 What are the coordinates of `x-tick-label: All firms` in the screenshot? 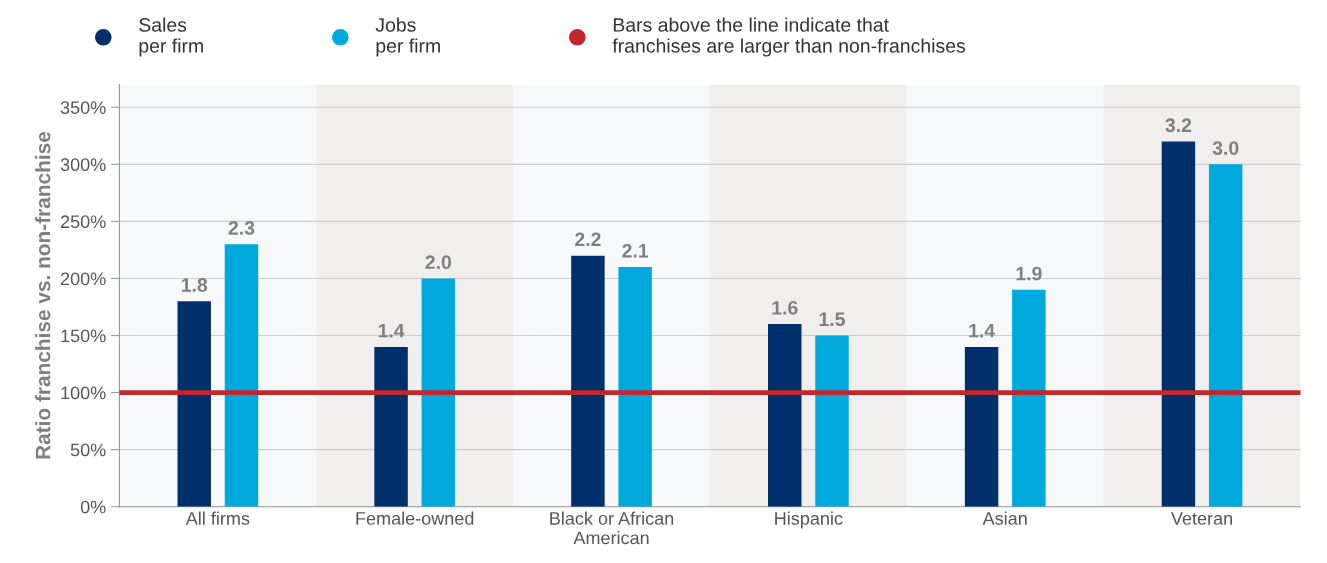 It's located at (217, 518).